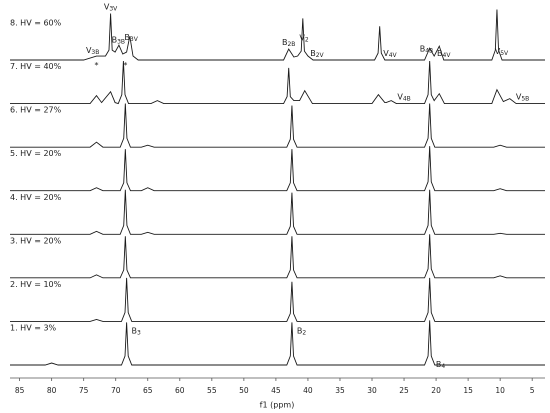 The width and height of the screenshot is (550, 413). What do you see at coordinates (52, 390) in the screenshot?
I see `x-tick-label: 80` at bounding box center [52, 390].